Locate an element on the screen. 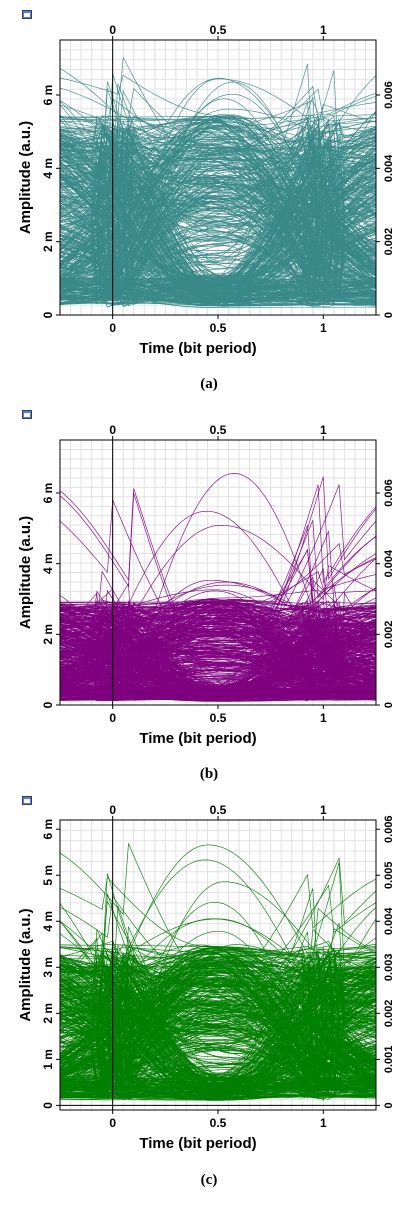 The height and width of the screenshot is (1206, 418). y-tick-label: 5 m is located at coordinates (48, 875).